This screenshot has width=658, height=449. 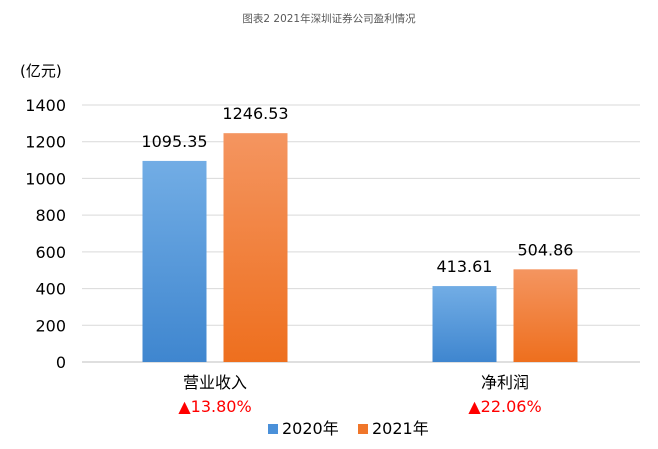 What do you see at coordinates (45, 105) in the screenshot?
I see `y-tick-label: 1400` at bounding box center [45, 105].